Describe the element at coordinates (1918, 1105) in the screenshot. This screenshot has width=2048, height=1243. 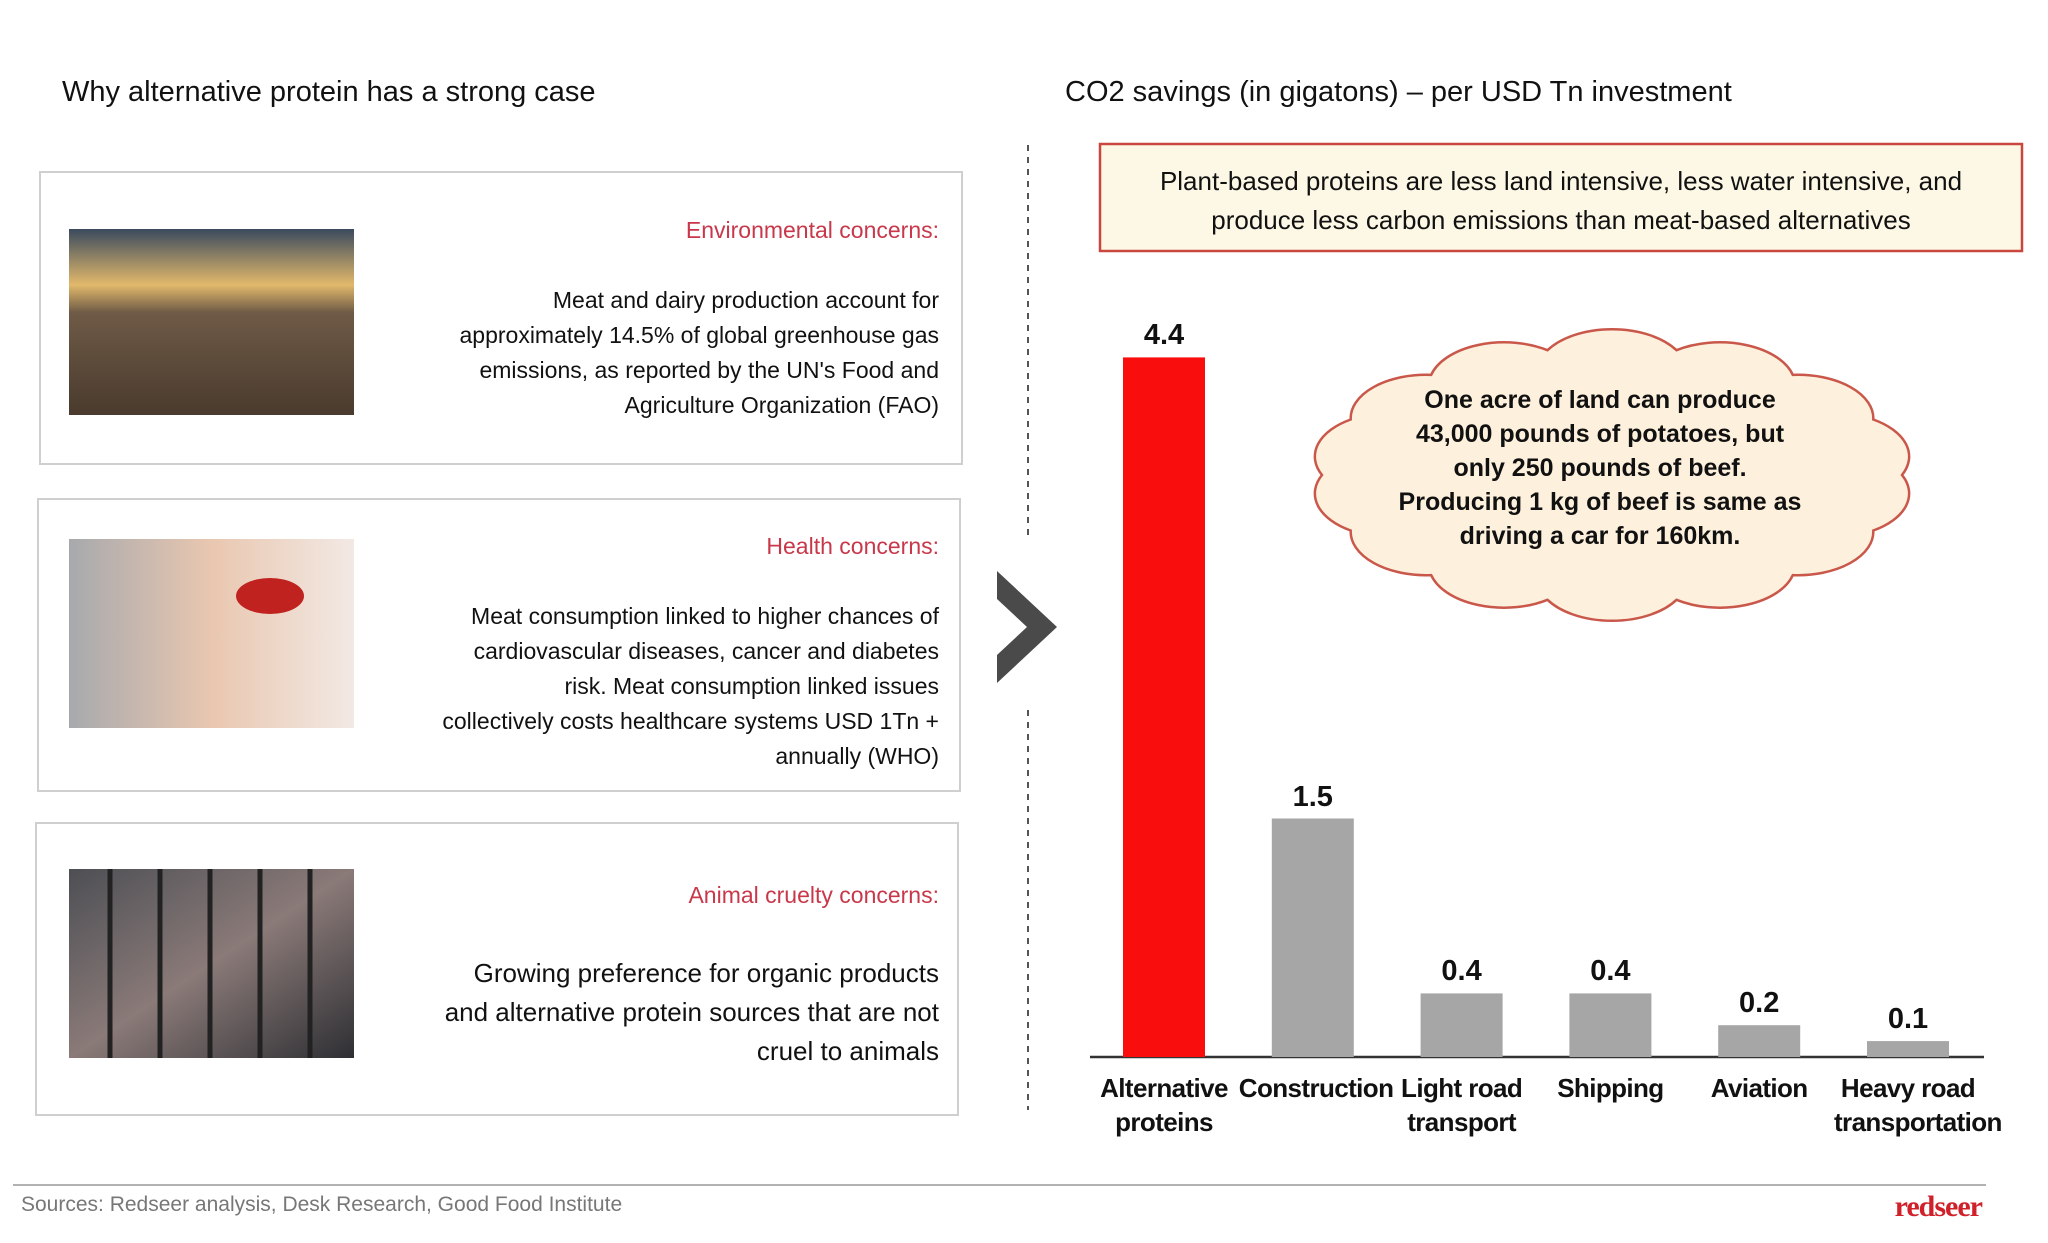
I see `category-label: Heavy road transportation` at that location.